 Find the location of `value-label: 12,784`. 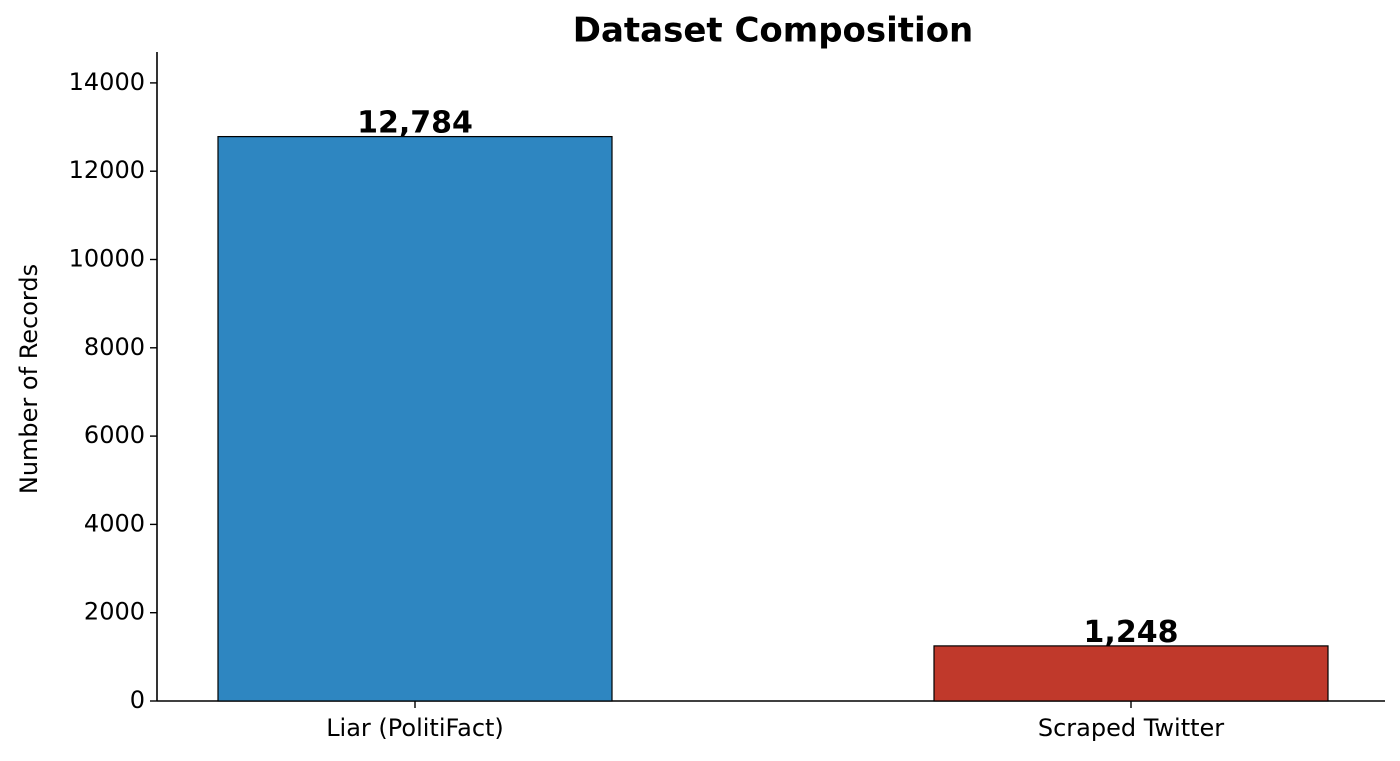

value-label: 12,784 is located at coordinates (415, 123).